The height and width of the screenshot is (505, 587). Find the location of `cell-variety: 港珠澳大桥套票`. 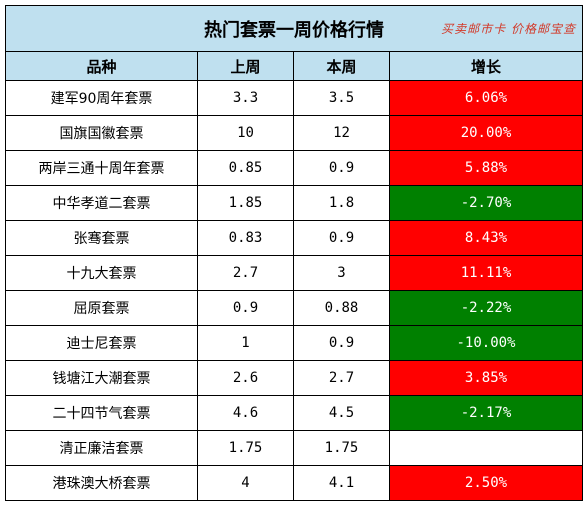

cell-variety: 港珠澳大桥套票 is located at coordinates (101, 483).